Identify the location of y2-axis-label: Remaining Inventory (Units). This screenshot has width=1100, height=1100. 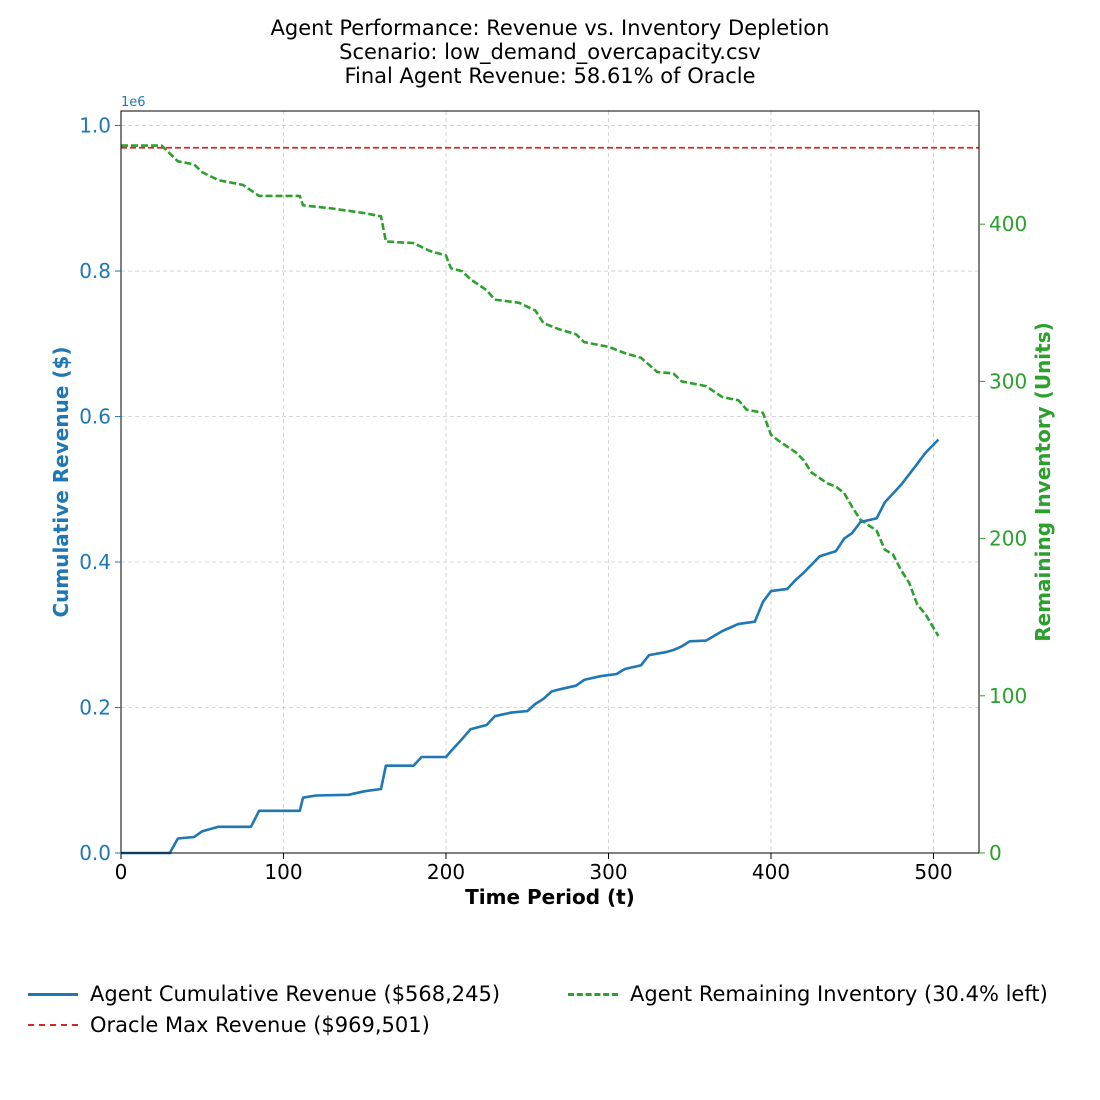
(1043, 482).